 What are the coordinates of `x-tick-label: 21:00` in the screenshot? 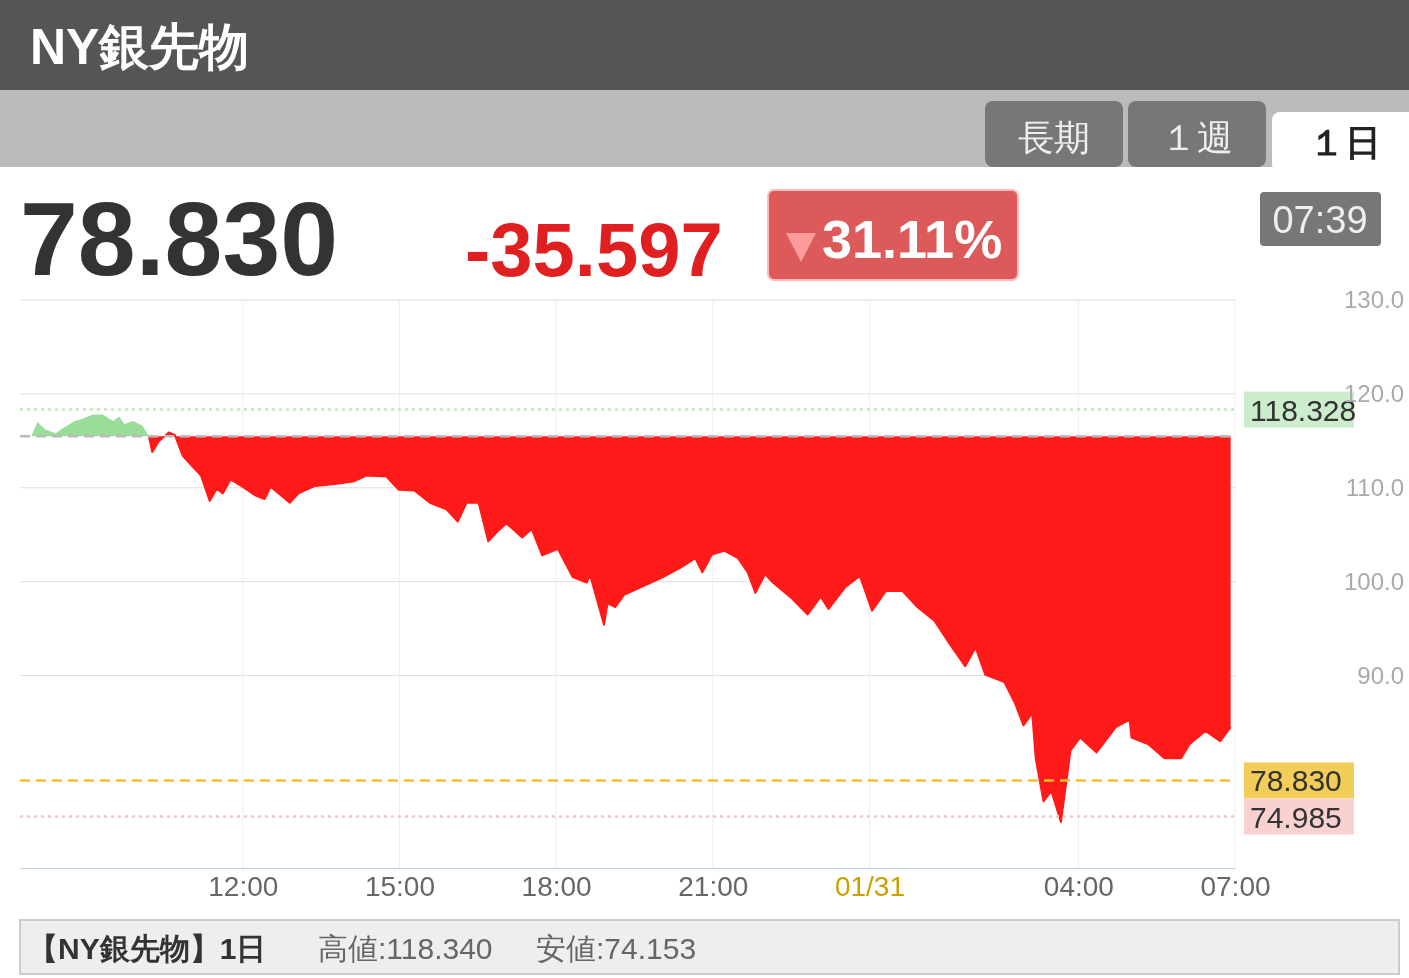 It's located at (713, 886).